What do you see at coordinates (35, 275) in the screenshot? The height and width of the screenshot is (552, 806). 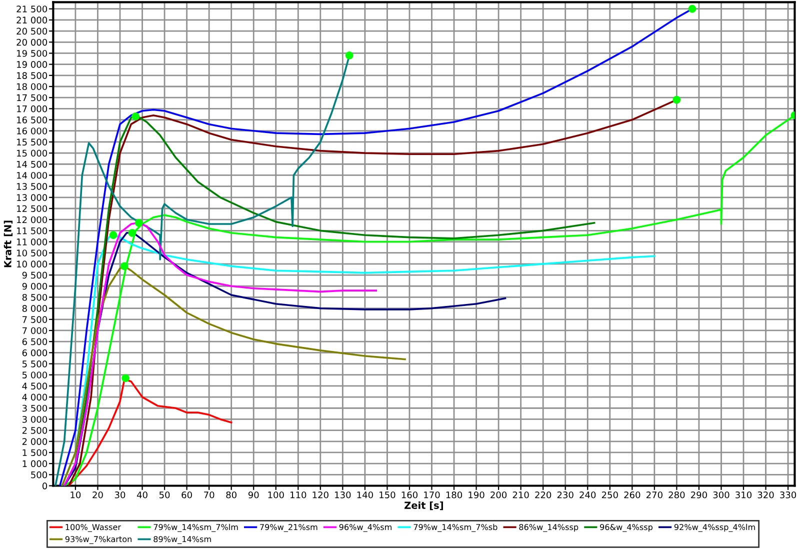 I see `y-tick-label: 9 500` at bounding box center [35, 275].